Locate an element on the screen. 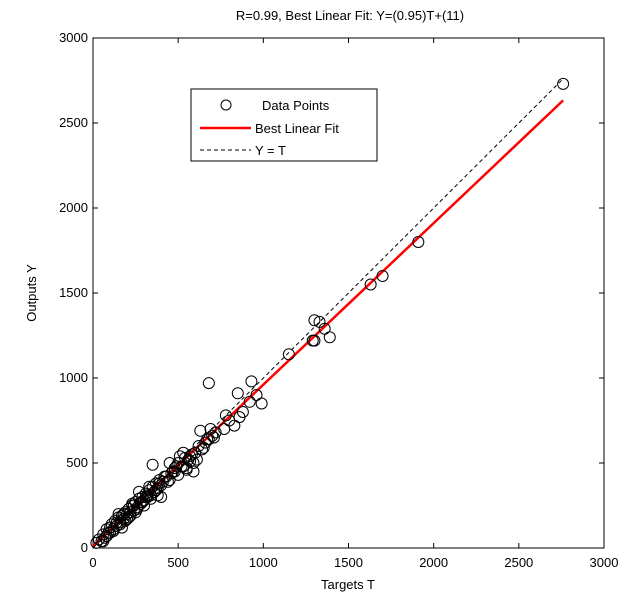 This screenshot has height=600, width=634. y-axis-label: Outputs Y is located at coordinates (31, 293).